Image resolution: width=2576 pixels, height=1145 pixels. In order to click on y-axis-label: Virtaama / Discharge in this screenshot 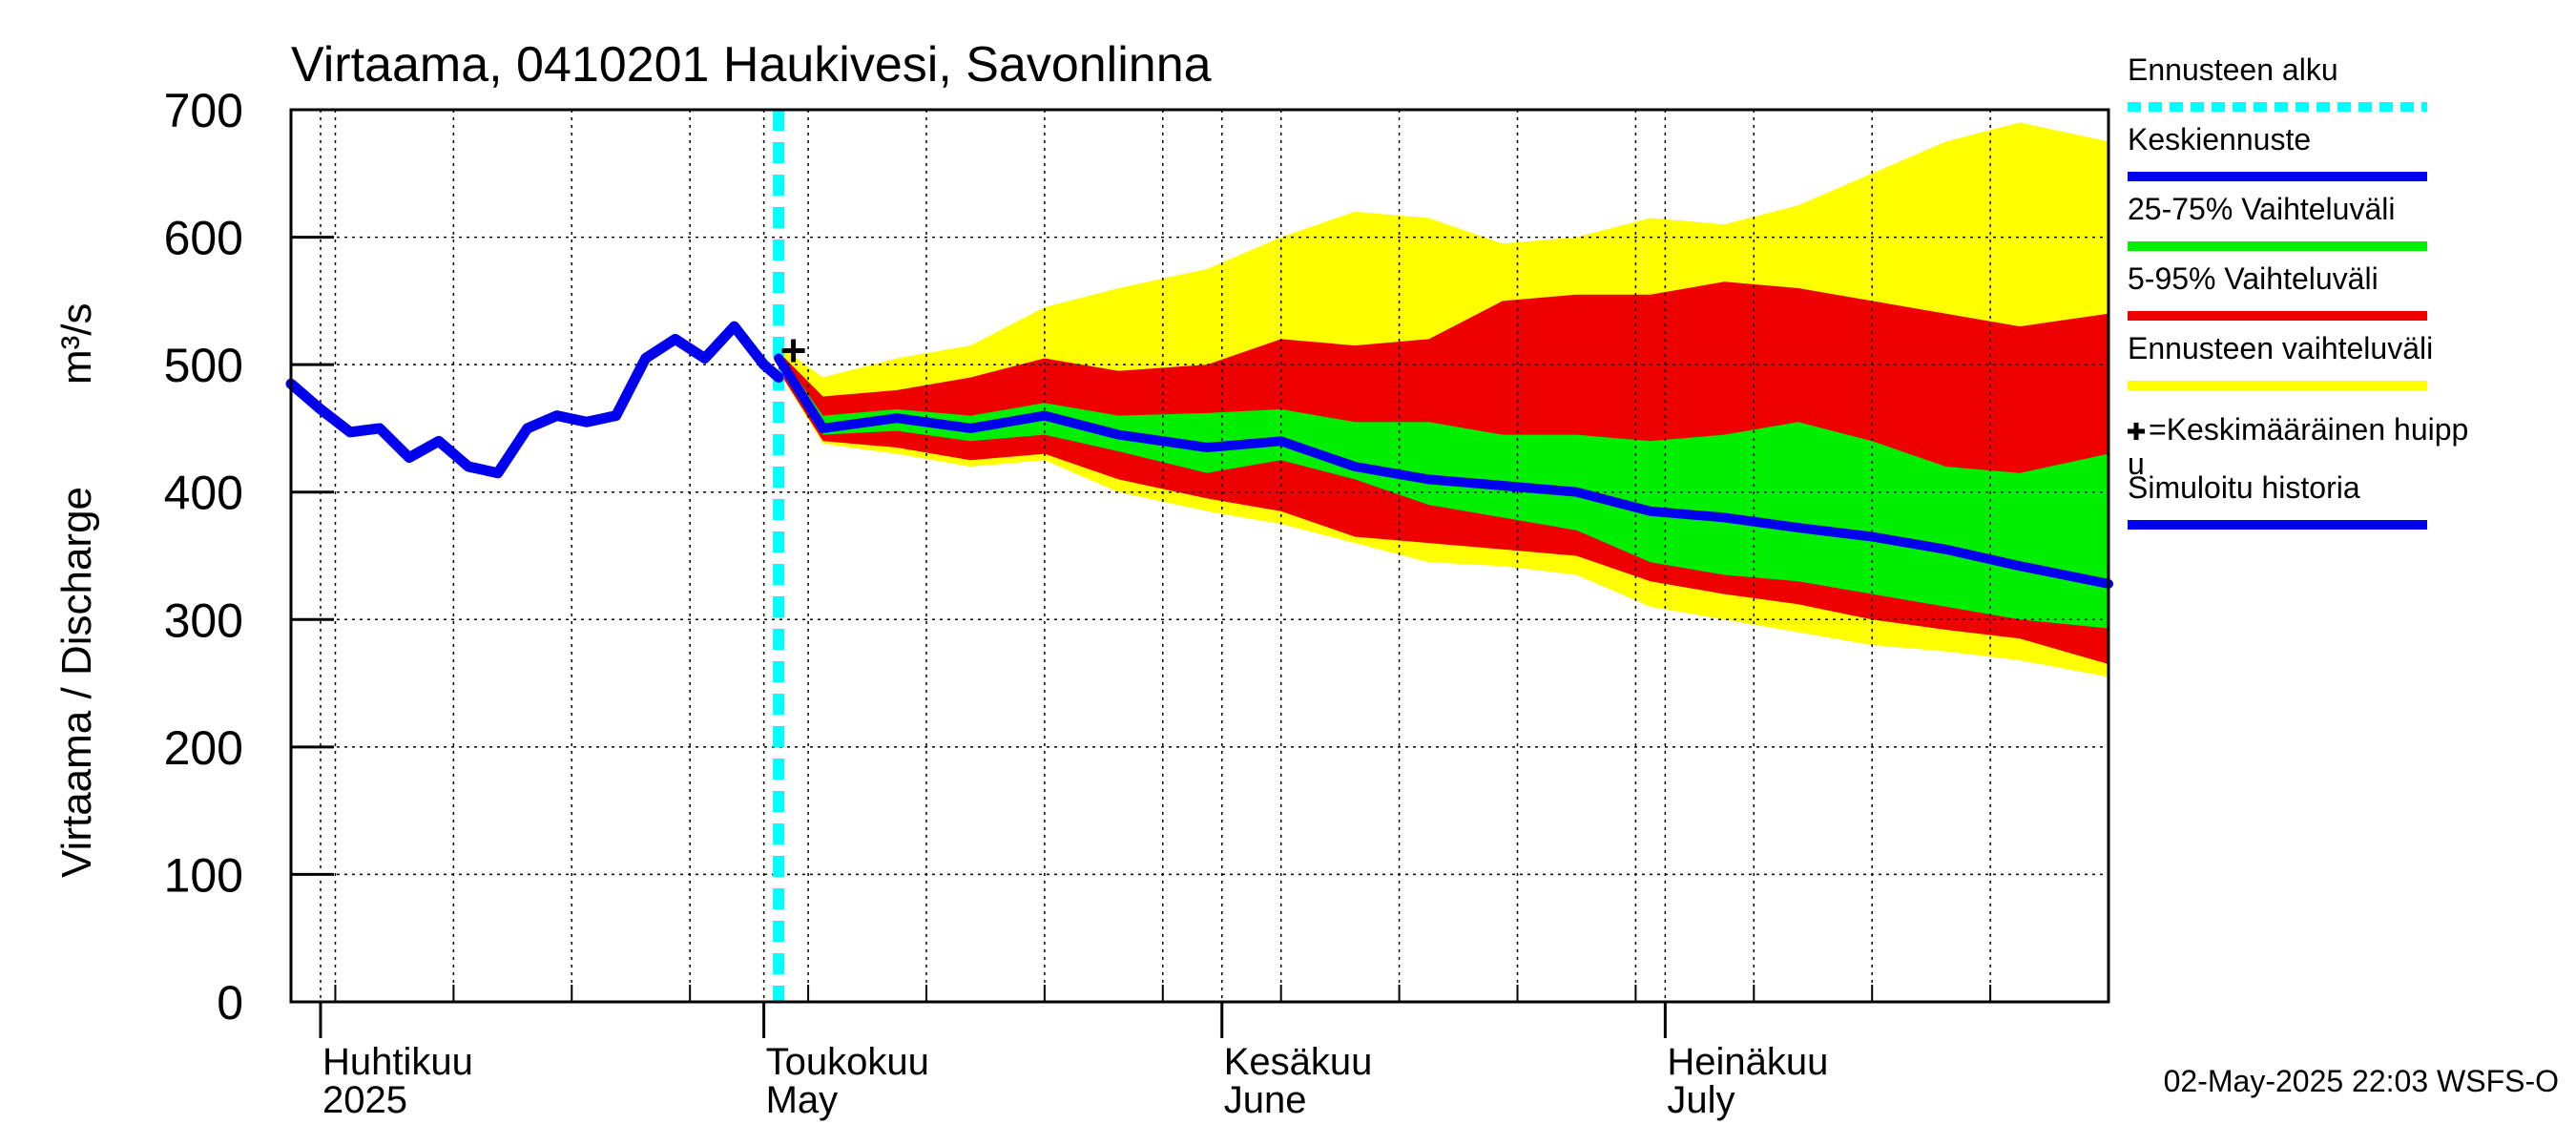, I will do `click(76, 682)`.